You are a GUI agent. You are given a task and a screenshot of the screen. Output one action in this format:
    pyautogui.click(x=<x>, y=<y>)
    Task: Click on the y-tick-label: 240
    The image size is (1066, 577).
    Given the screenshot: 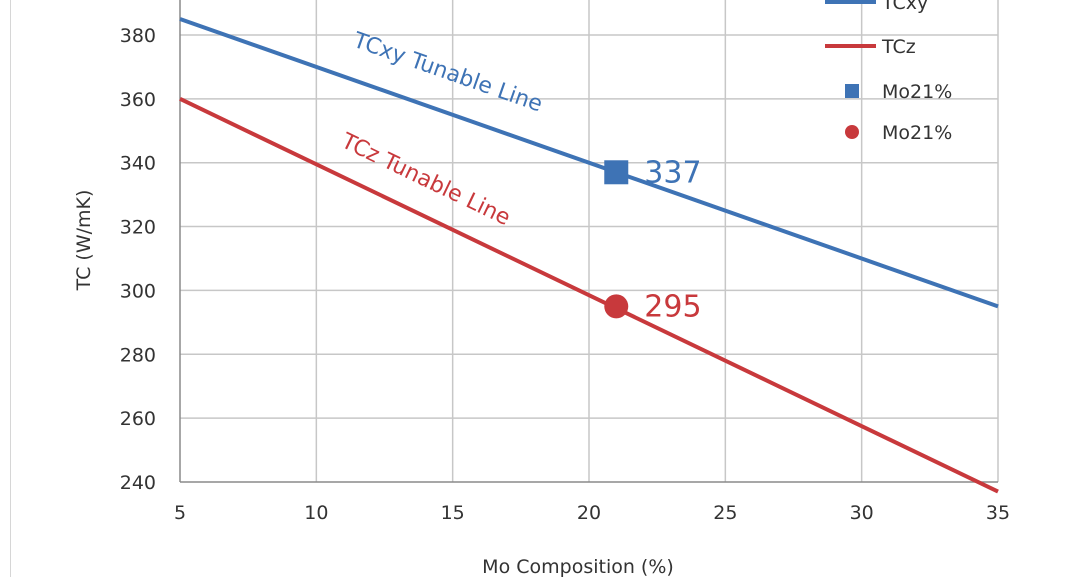 What is the action you would take?
    pyautogui.click(x=138, y=483)
    